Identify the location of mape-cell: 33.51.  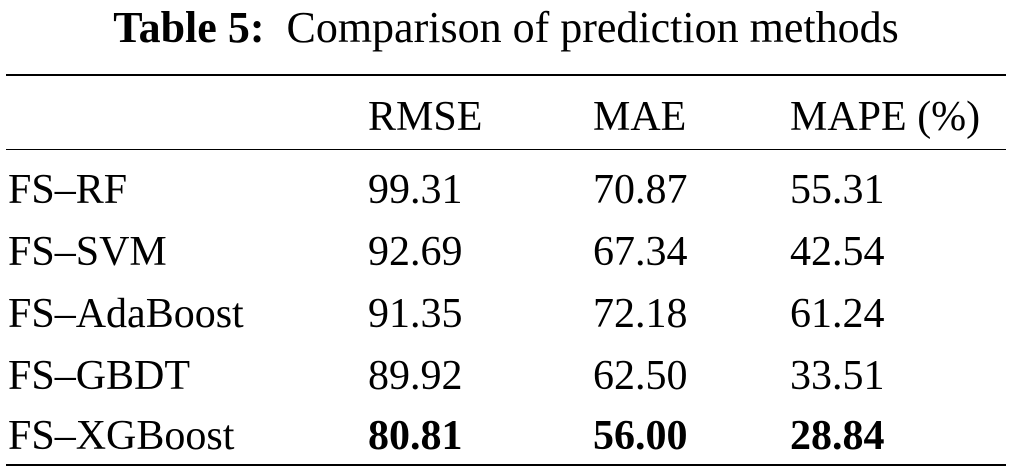
(837, 376).